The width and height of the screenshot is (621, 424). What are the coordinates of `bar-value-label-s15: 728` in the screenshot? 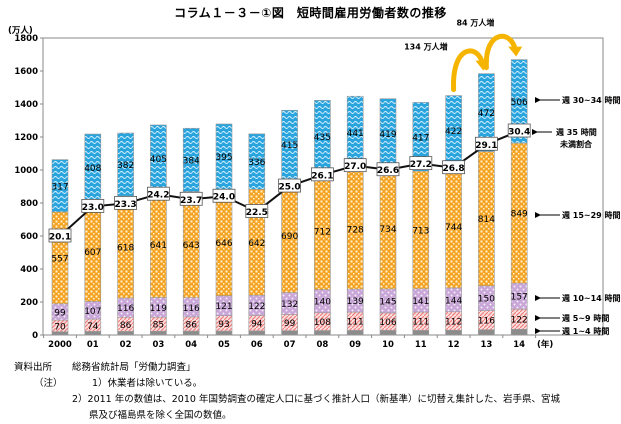 It's located at (355, 231).